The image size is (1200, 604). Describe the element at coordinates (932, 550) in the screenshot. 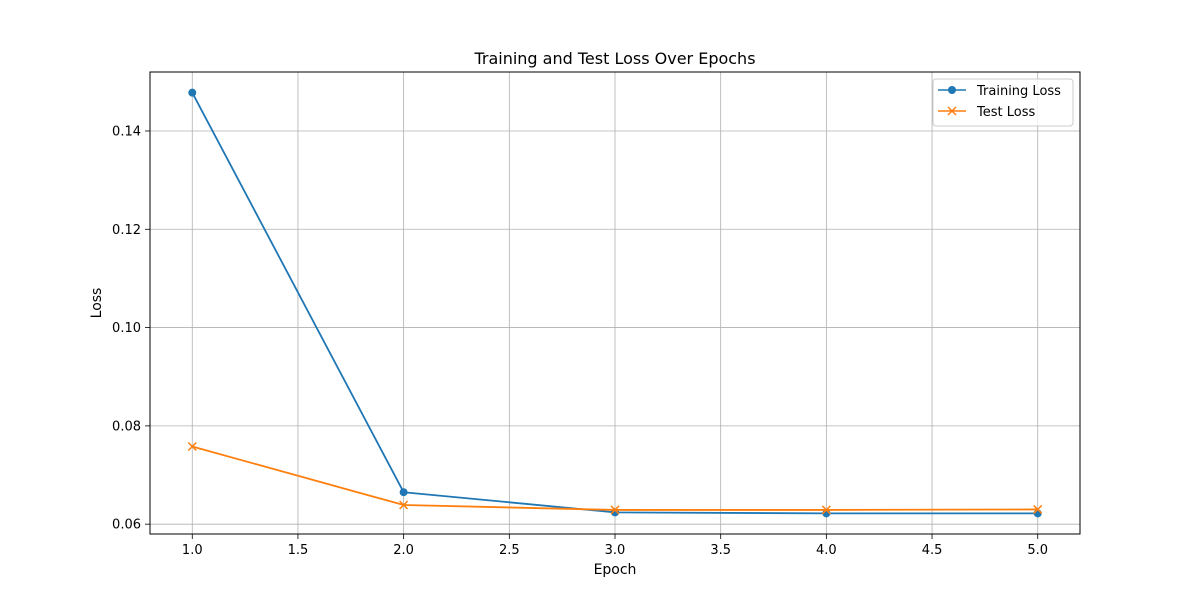

I see `x-tick-label: 4.5` at that location.